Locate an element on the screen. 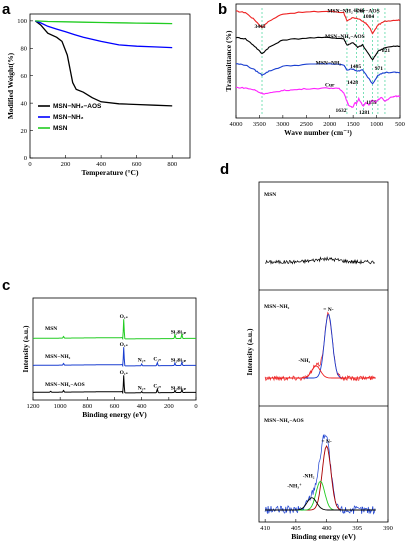  y-axis-label: Modified Weight(%) is located at coordinates (10, 85).